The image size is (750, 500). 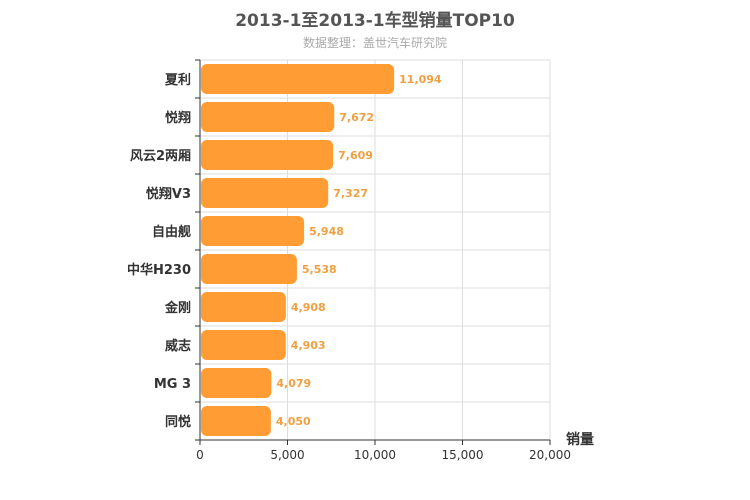 What do you see at coordinates (355, 155) in the screenshot?
I see `data-label: 7,609` at bounding box center [355, 155].